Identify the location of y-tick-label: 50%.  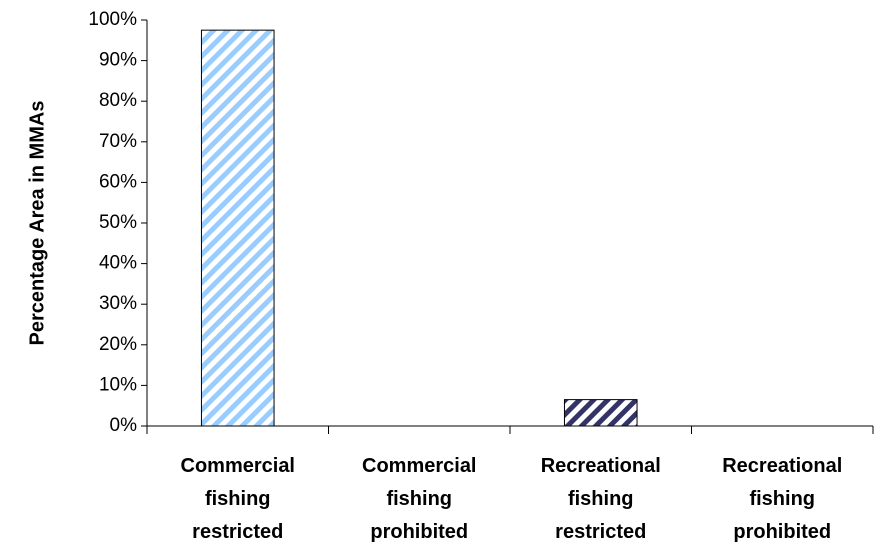
(118, 222).